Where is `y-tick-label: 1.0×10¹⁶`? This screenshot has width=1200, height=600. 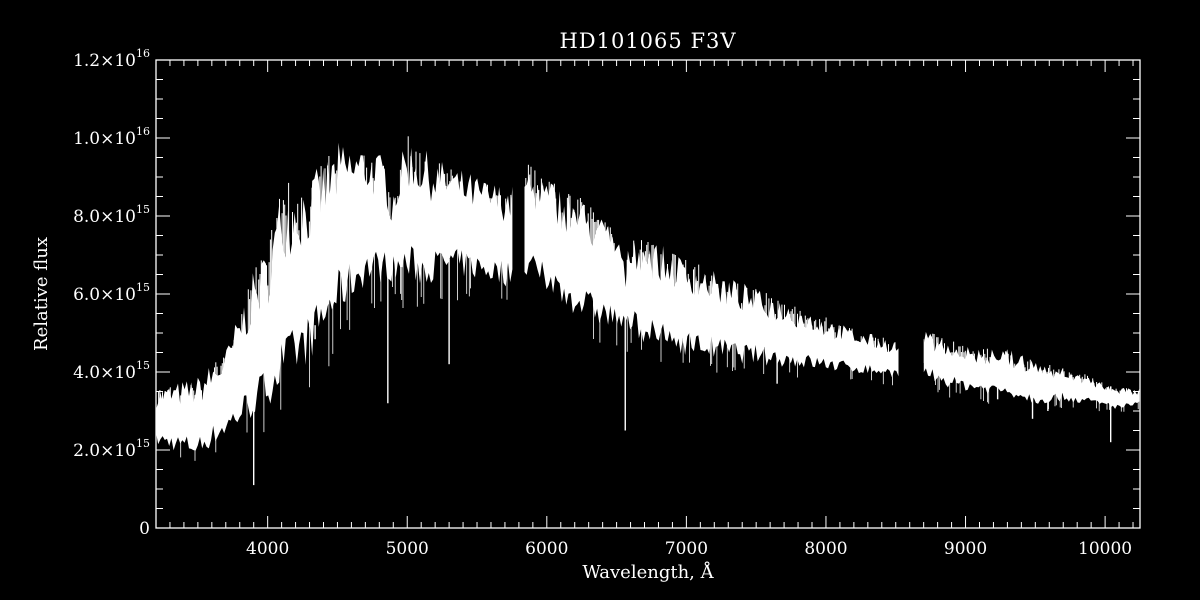
y-tick-label: 1.0×10¹⁶ is located at coordinates (111, 137).